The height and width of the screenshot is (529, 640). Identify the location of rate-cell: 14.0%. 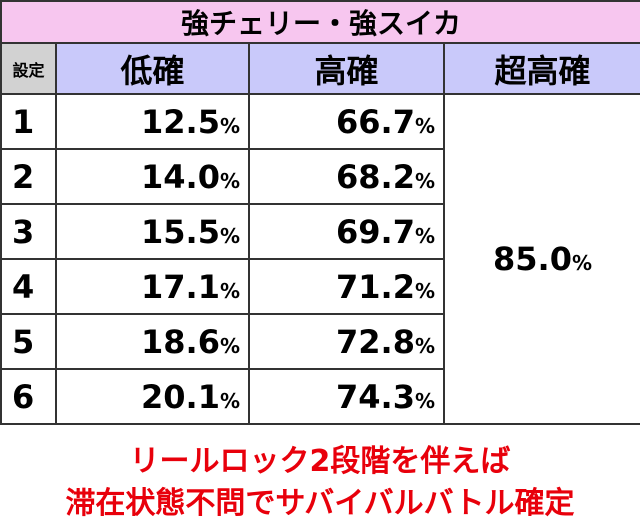
(152, 176).